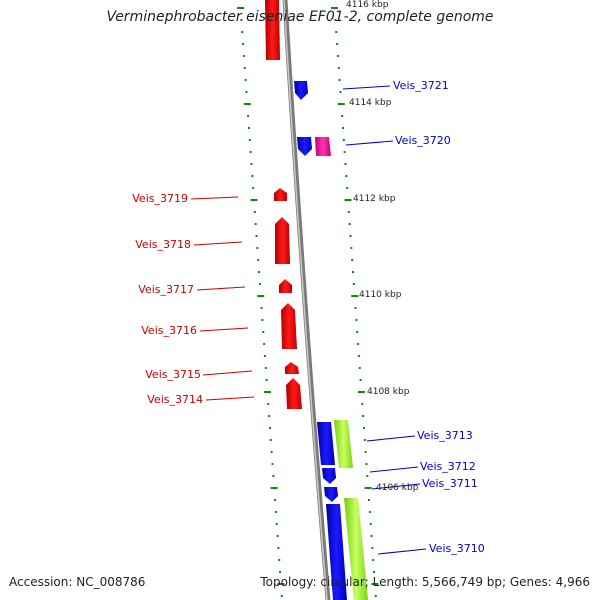 Image resolution: width=600 pixels, height=600 pixels. I want to click on genome-backbone-highlight, so click(305, 300).